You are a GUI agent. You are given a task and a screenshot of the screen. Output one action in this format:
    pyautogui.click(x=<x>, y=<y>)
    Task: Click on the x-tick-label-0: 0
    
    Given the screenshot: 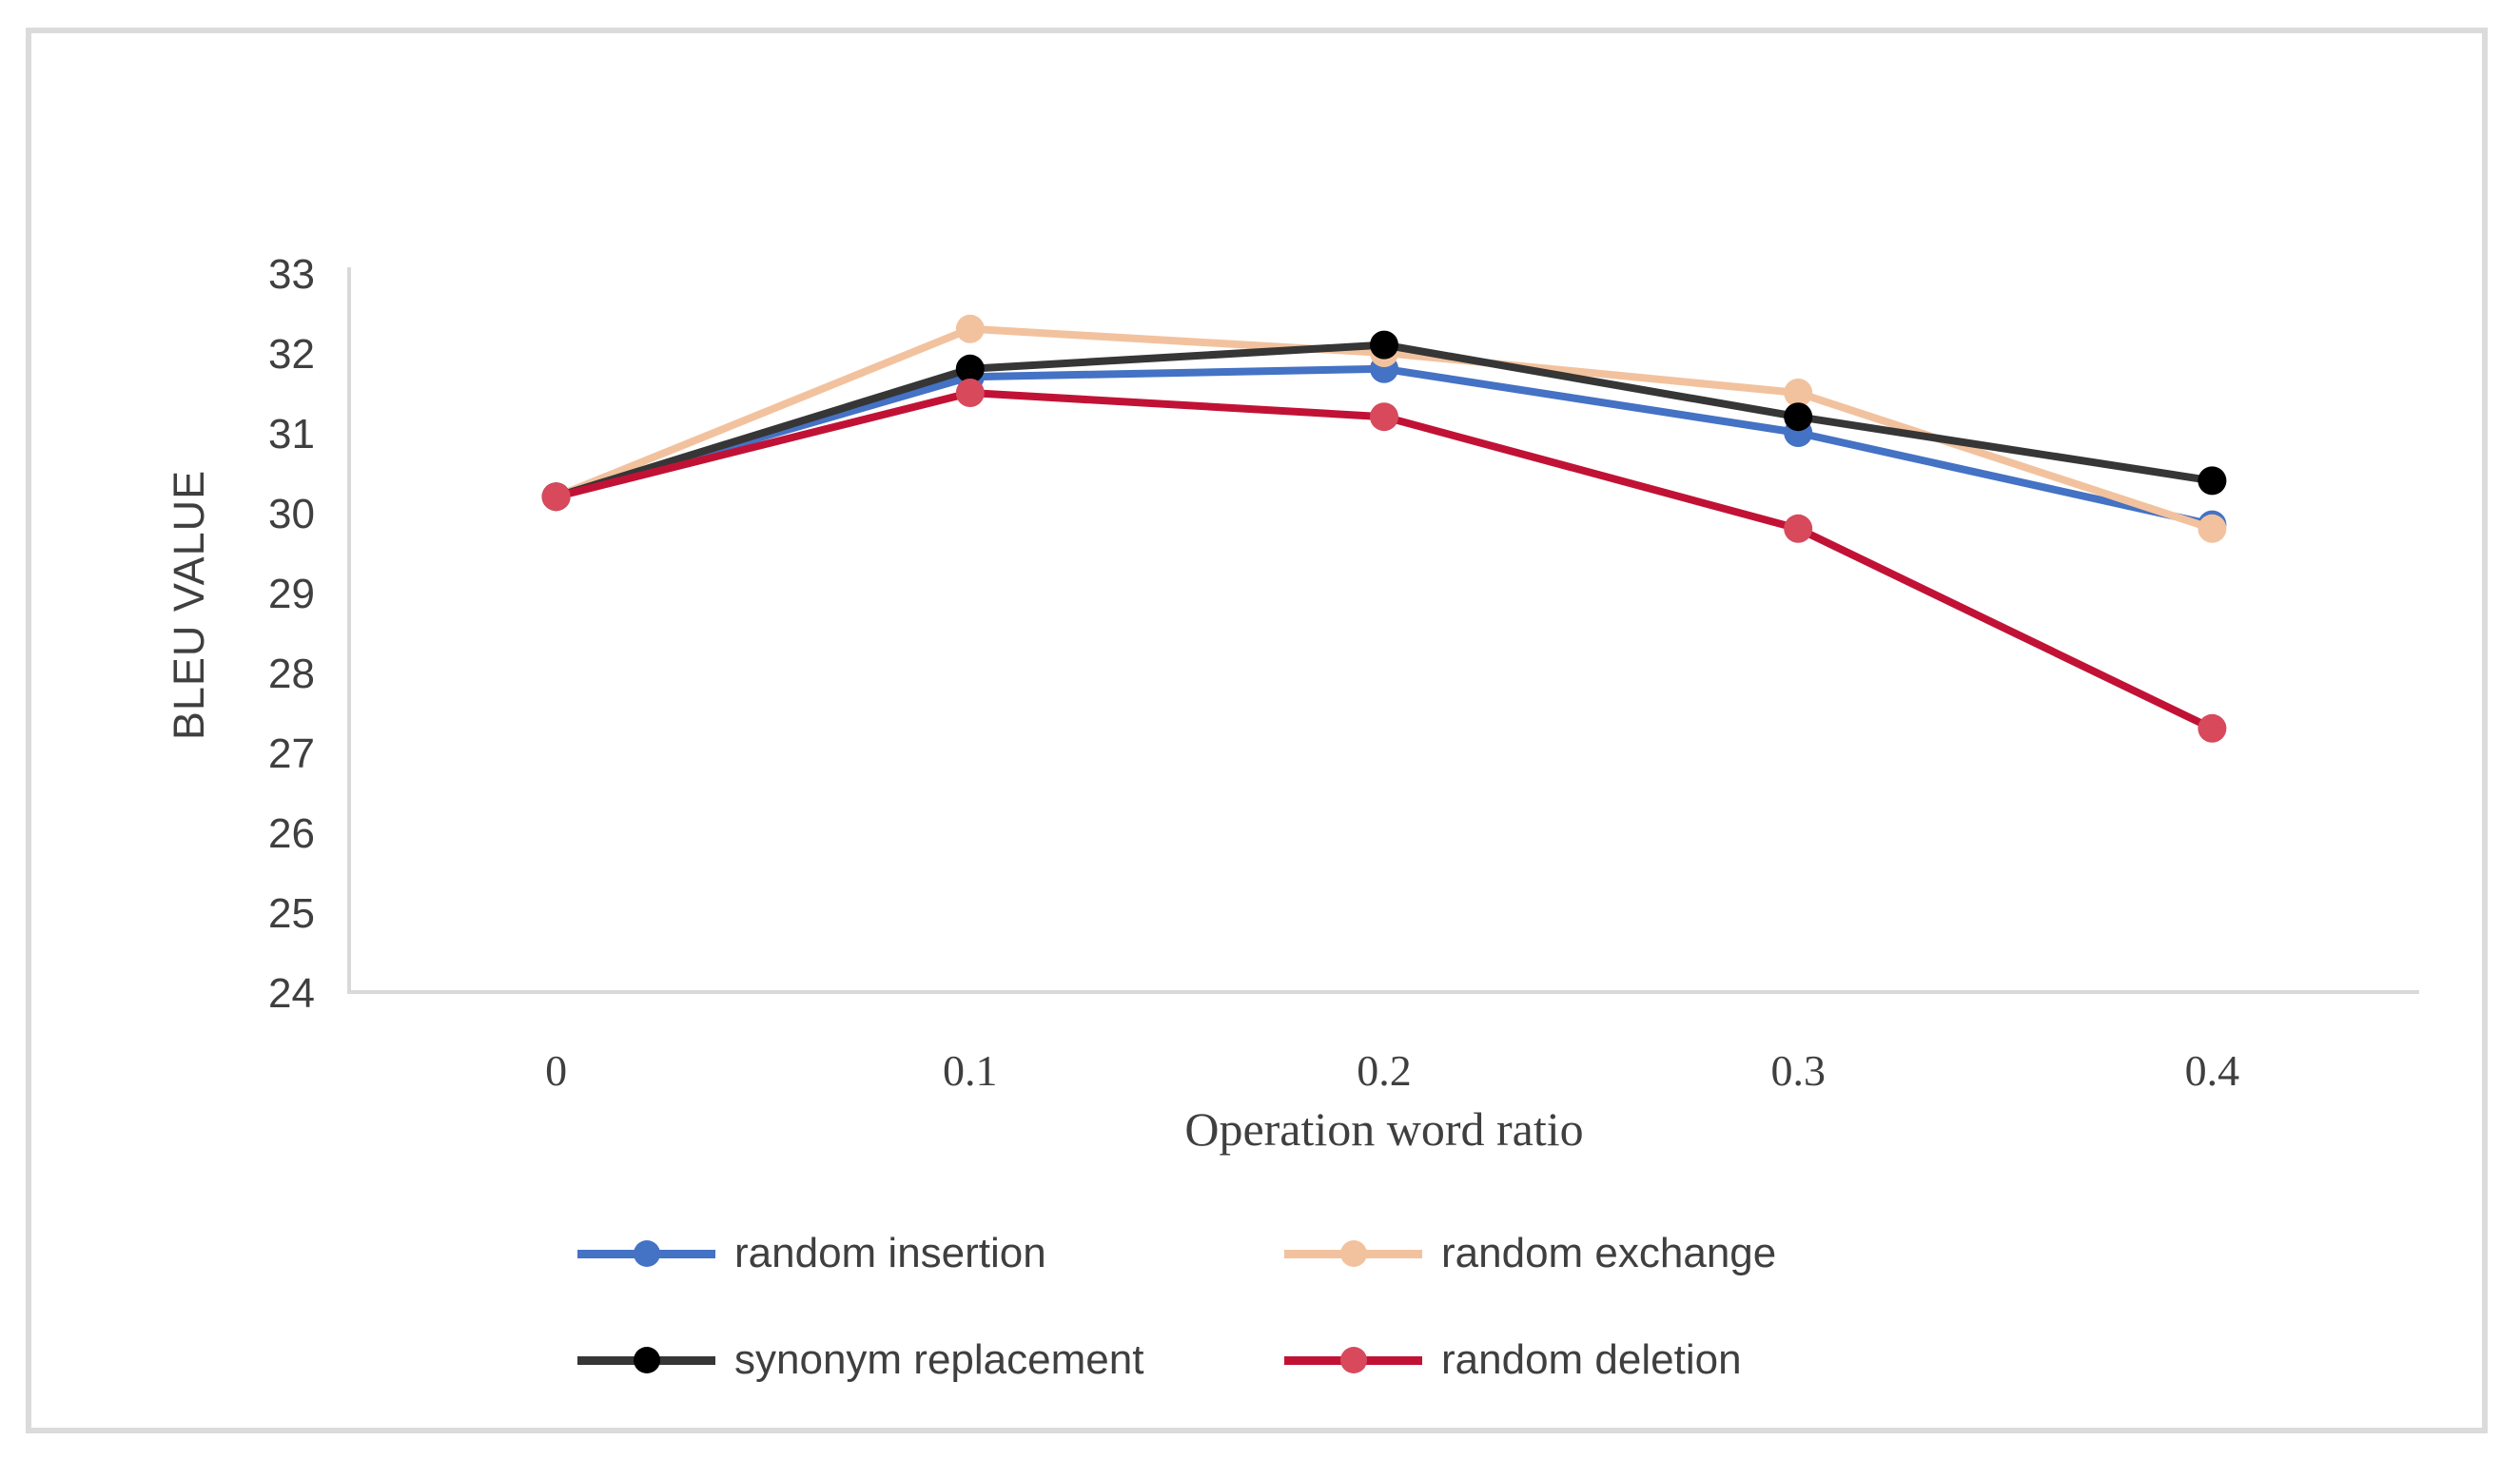 What is the action you would take?
    pyautogui.click(x=556, y=1070)
    